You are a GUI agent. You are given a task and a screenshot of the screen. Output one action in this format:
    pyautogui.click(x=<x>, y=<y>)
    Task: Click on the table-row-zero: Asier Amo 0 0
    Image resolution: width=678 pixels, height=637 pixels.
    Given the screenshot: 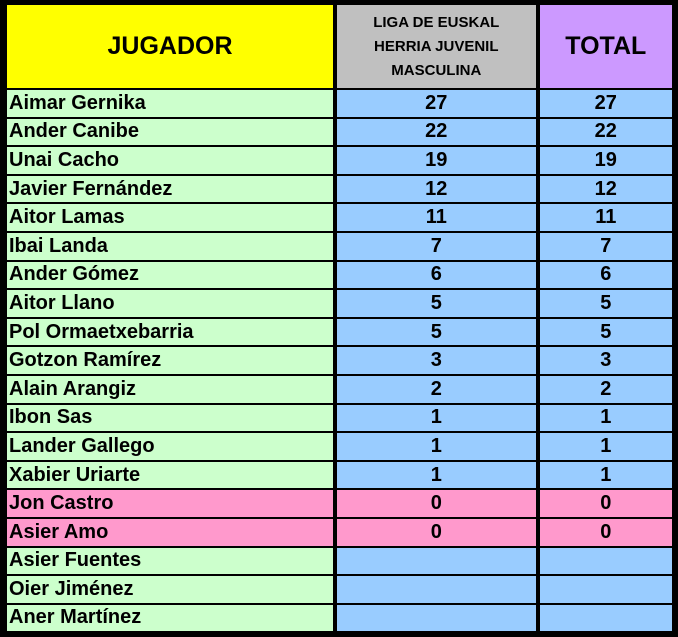 What is the action you would take?
    pyautogui.click(x=339, y=532)
    